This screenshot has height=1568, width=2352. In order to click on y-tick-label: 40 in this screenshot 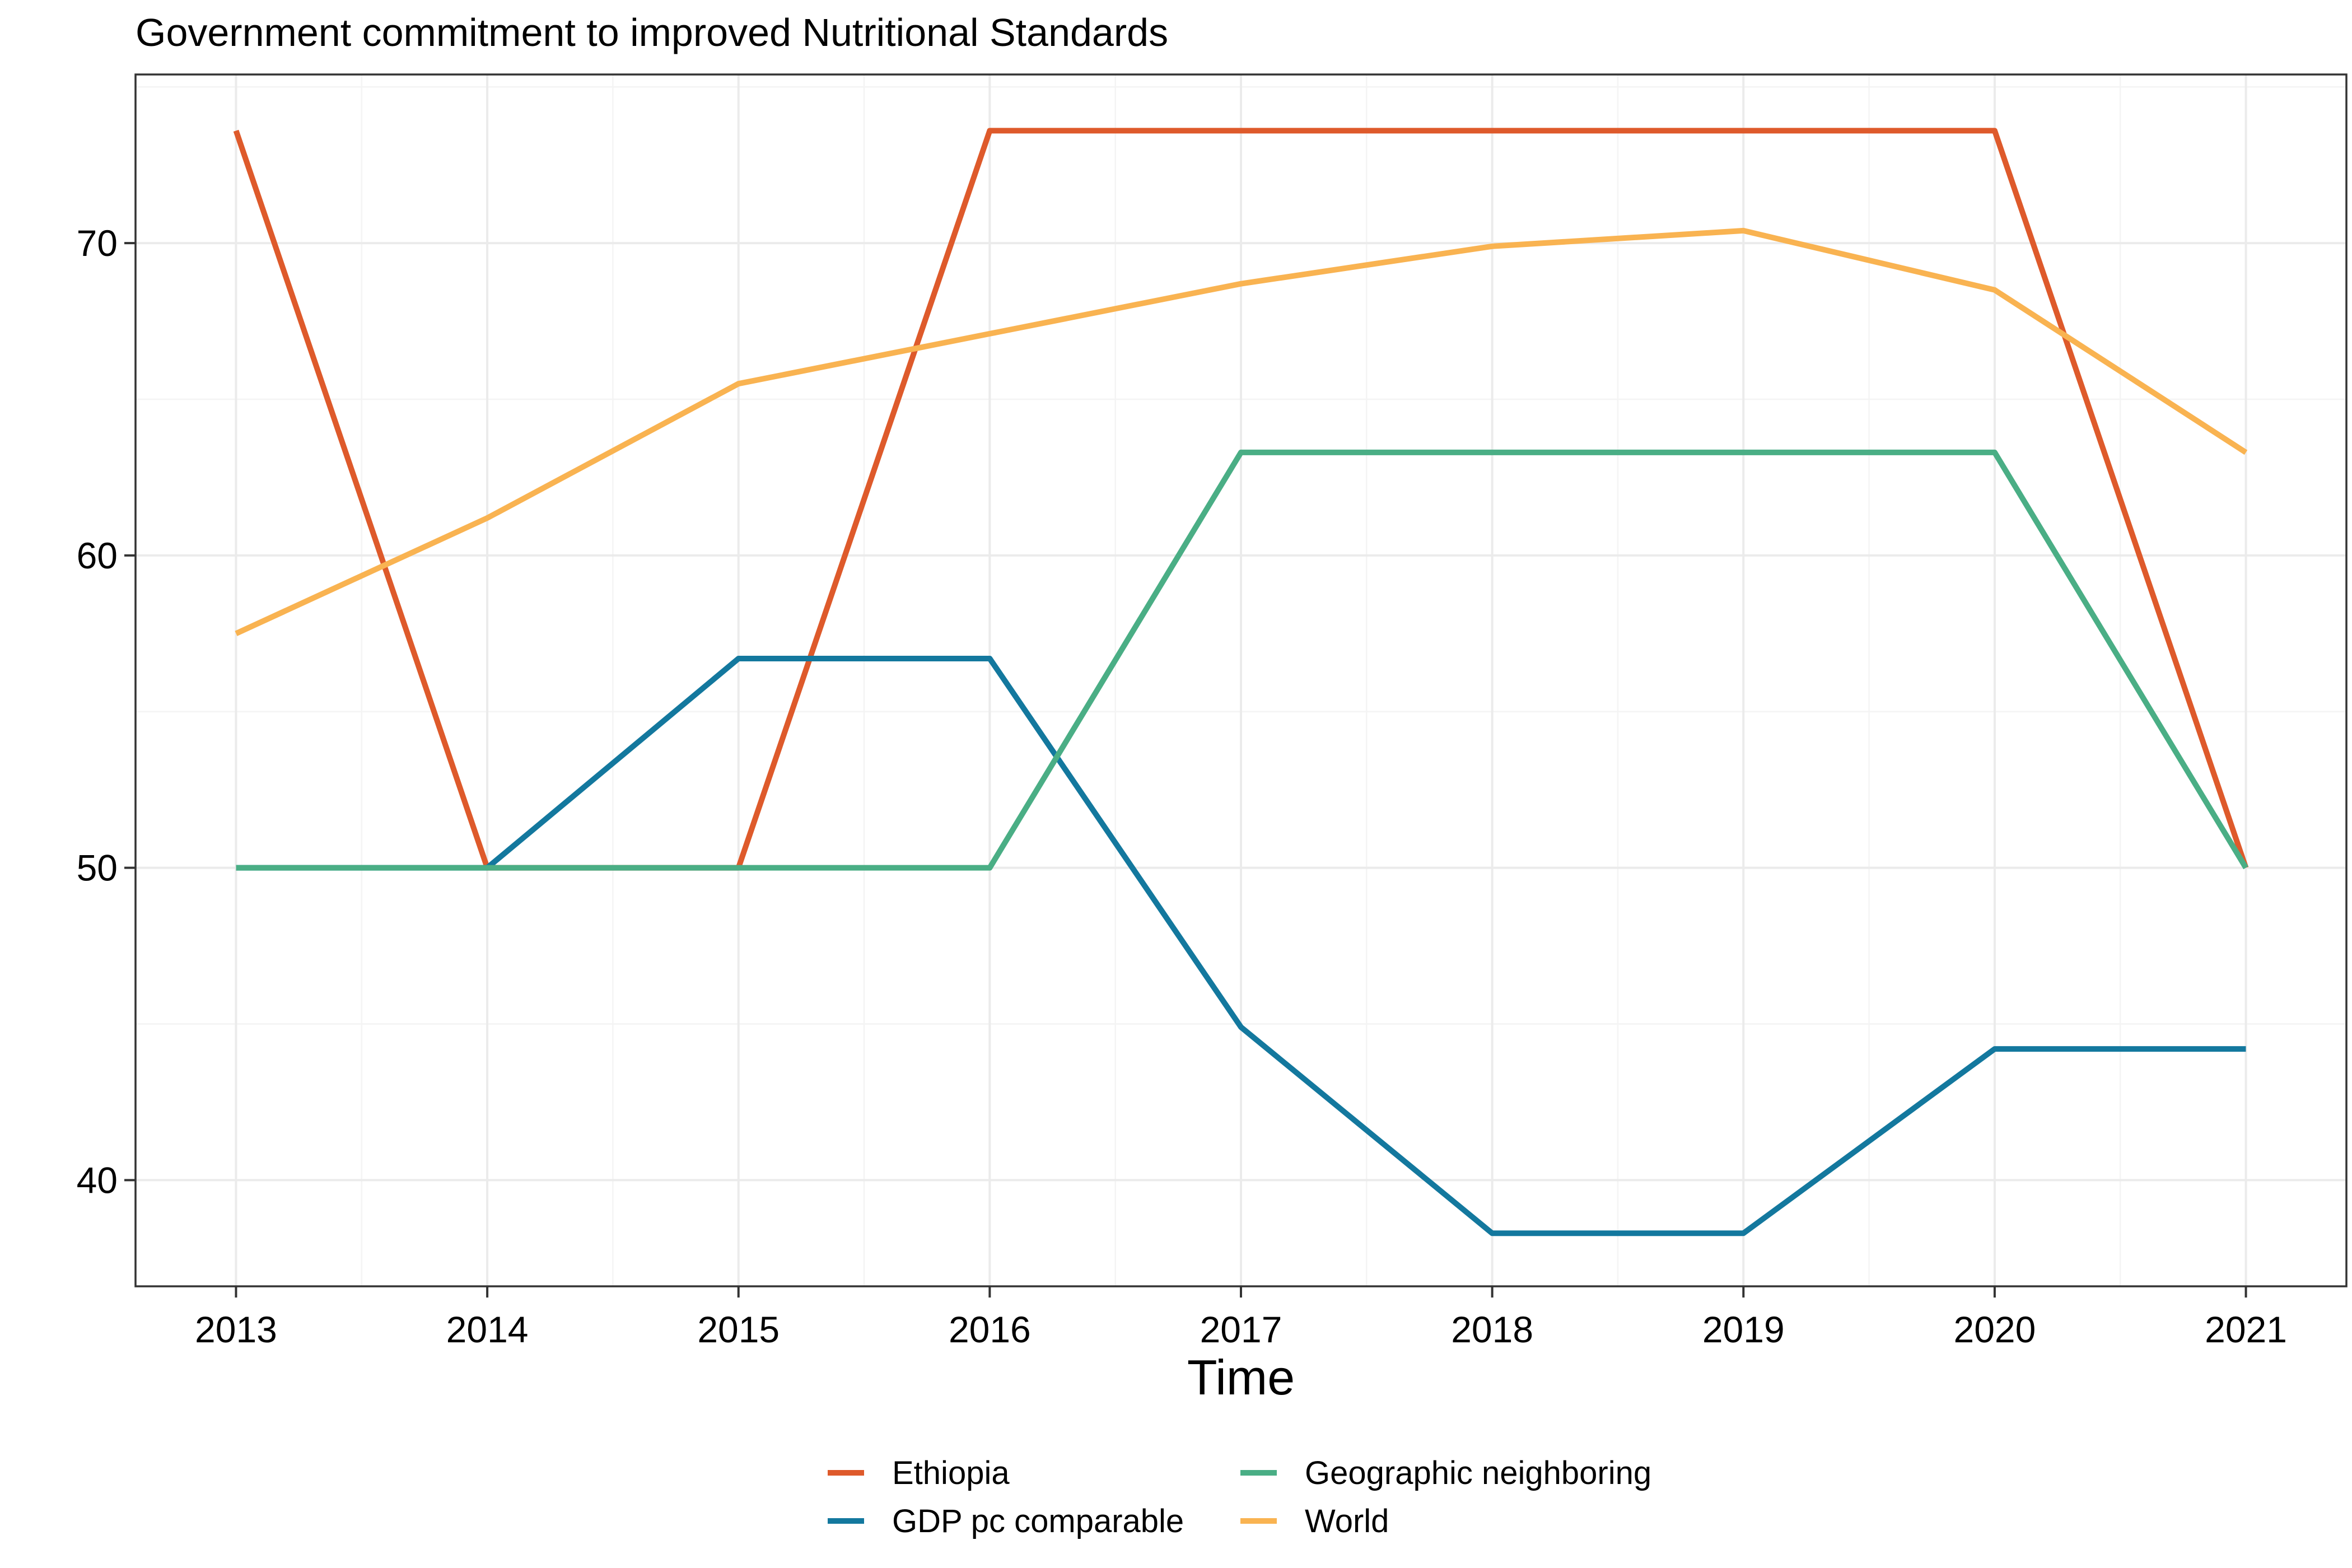, I will do `click(98, 1180)`.